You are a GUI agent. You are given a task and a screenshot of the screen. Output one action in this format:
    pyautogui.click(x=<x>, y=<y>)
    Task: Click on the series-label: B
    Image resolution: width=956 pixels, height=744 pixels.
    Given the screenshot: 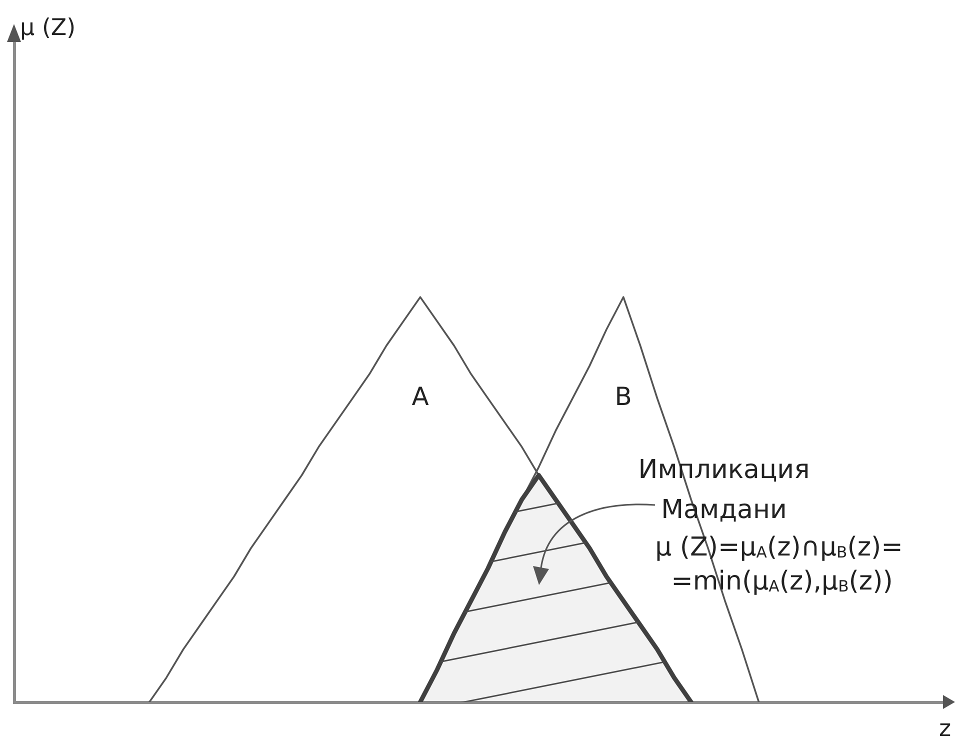 What is the action you would take?
    pyautogui.click(x=623, y=396)
    